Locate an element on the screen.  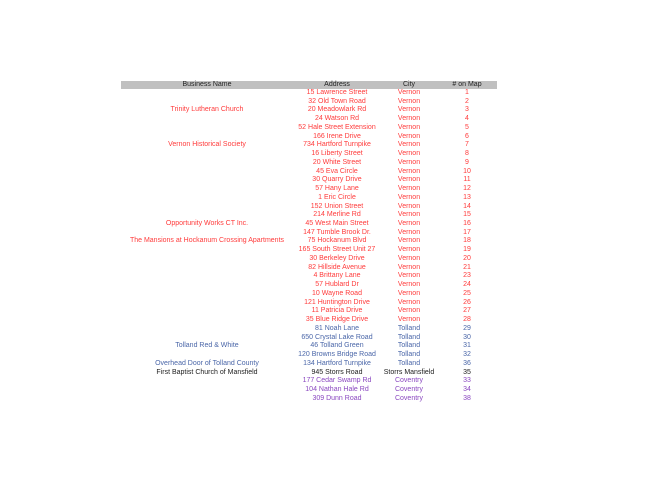
table-row: 177 Cedar Swamp Rd Coventry 33 is located at coordinates (309, 381).